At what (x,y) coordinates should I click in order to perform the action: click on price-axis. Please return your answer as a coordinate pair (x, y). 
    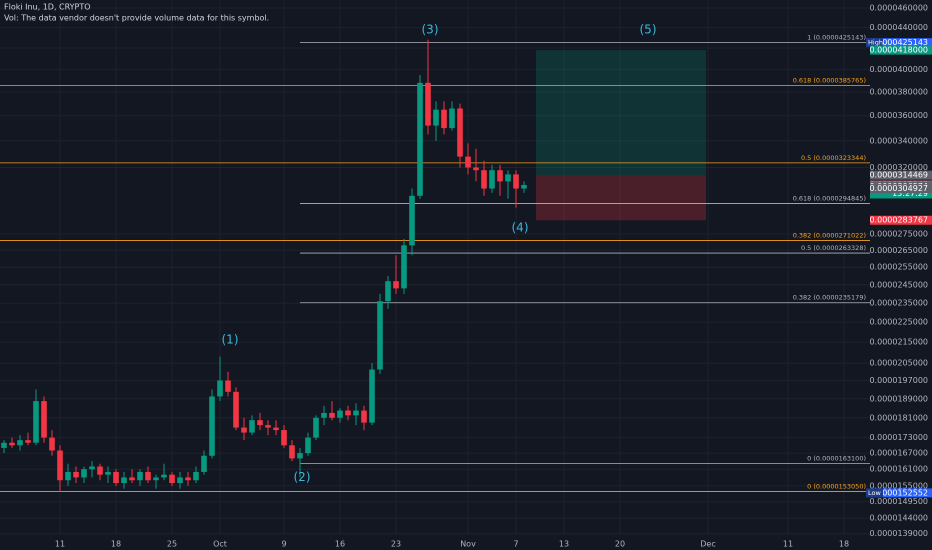
    Looking at the image, I should click on (901, 275).